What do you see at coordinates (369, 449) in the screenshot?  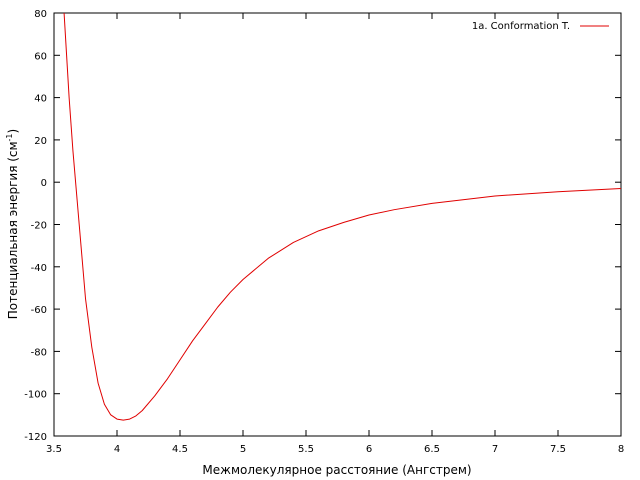 I see `x-tick-label: 6` at bounding box center [369, 449].